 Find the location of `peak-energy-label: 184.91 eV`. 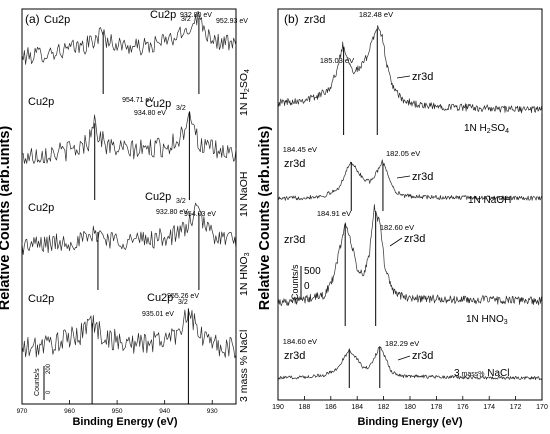

peak-energy-label: 184.91 eV is located at coordinates (334, 213).